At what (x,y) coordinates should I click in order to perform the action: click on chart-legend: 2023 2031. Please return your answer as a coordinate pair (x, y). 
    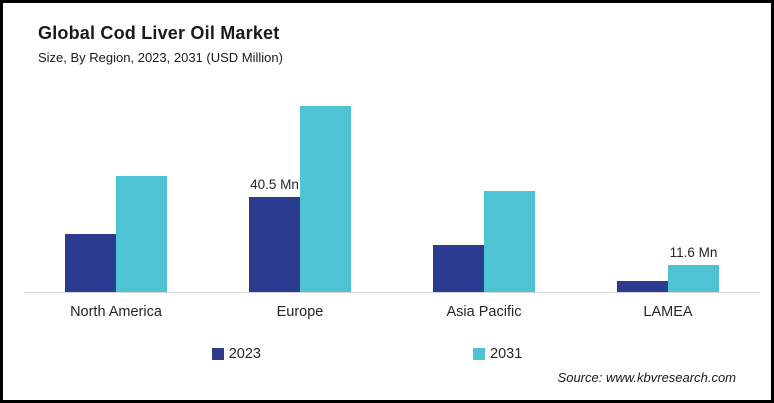
    Looking at the image, I should click on (367, 354).